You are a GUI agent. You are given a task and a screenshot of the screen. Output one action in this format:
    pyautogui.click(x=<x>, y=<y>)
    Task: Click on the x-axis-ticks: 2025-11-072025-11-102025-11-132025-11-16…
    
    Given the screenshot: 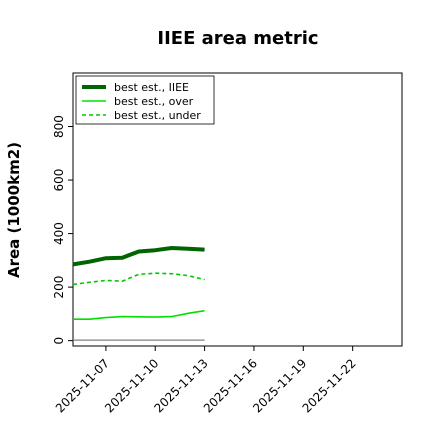 What is the action you would take?
    pyautogui.click(x=206, y=380)
    